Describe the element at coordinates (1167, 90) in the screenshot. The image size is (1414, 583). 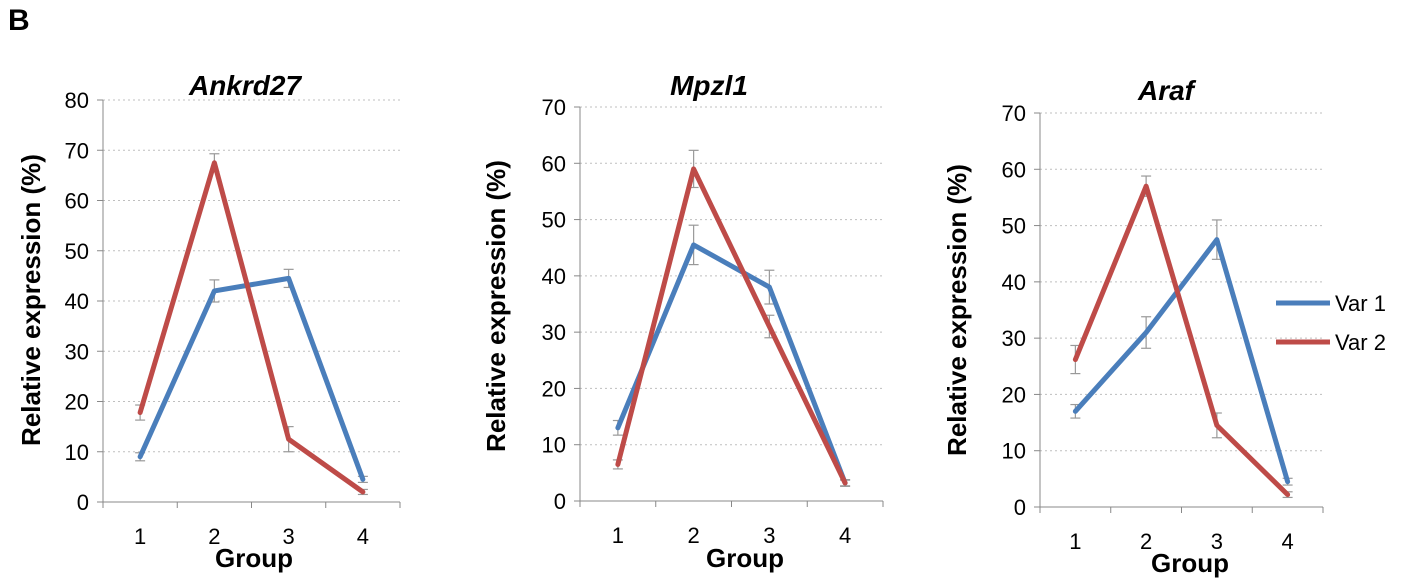
I see `chart-title: Araf` at that location.